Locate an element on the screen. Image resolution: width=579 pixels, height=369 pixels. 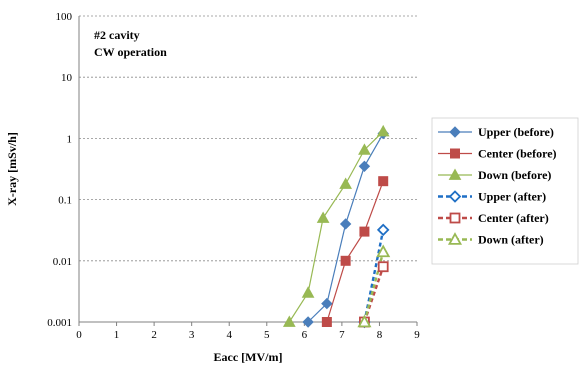
x-tick-label: 2 is located at coordinates (154, 335).